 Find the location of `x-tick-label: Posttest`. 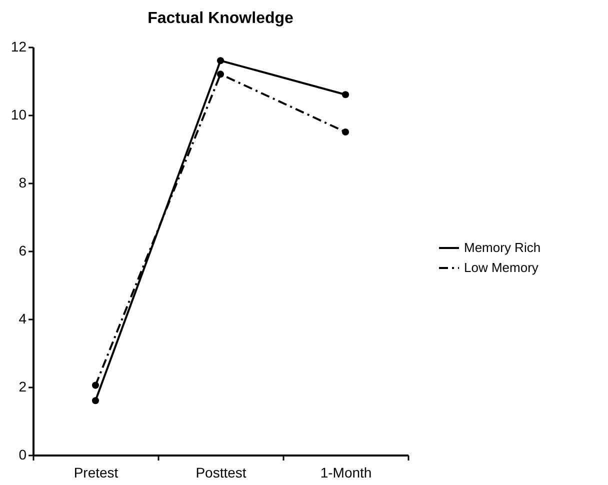

x-tick-label: Posttest is located at coordinates (221, 472).